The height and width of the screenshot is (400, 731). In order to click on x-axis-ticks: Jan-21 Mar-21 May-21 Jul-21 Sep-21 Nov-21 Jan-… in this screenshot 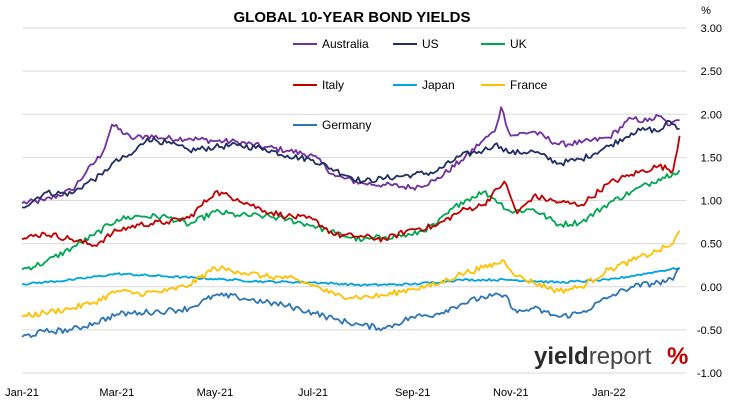, I will do `click(315, 393)`.